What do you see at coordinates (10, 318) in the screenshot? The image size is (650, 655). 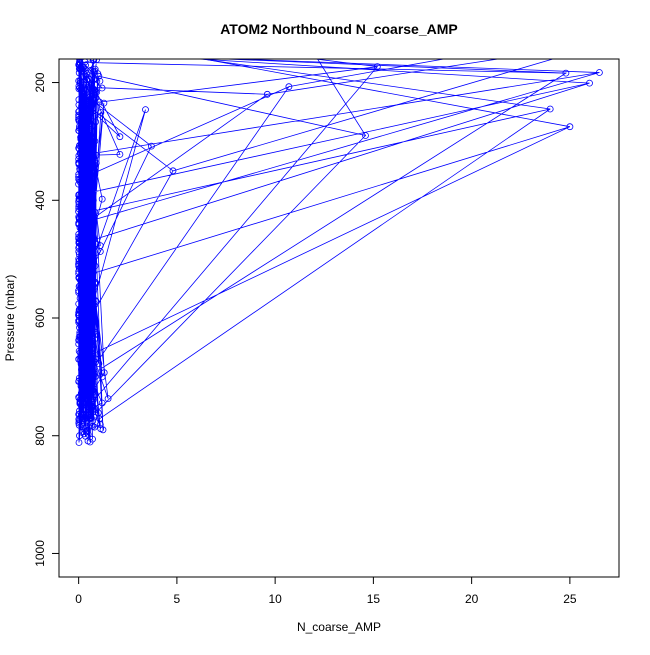 I see `y-axis-label: Pressure (mbar)` at bounding box center [10, 318].